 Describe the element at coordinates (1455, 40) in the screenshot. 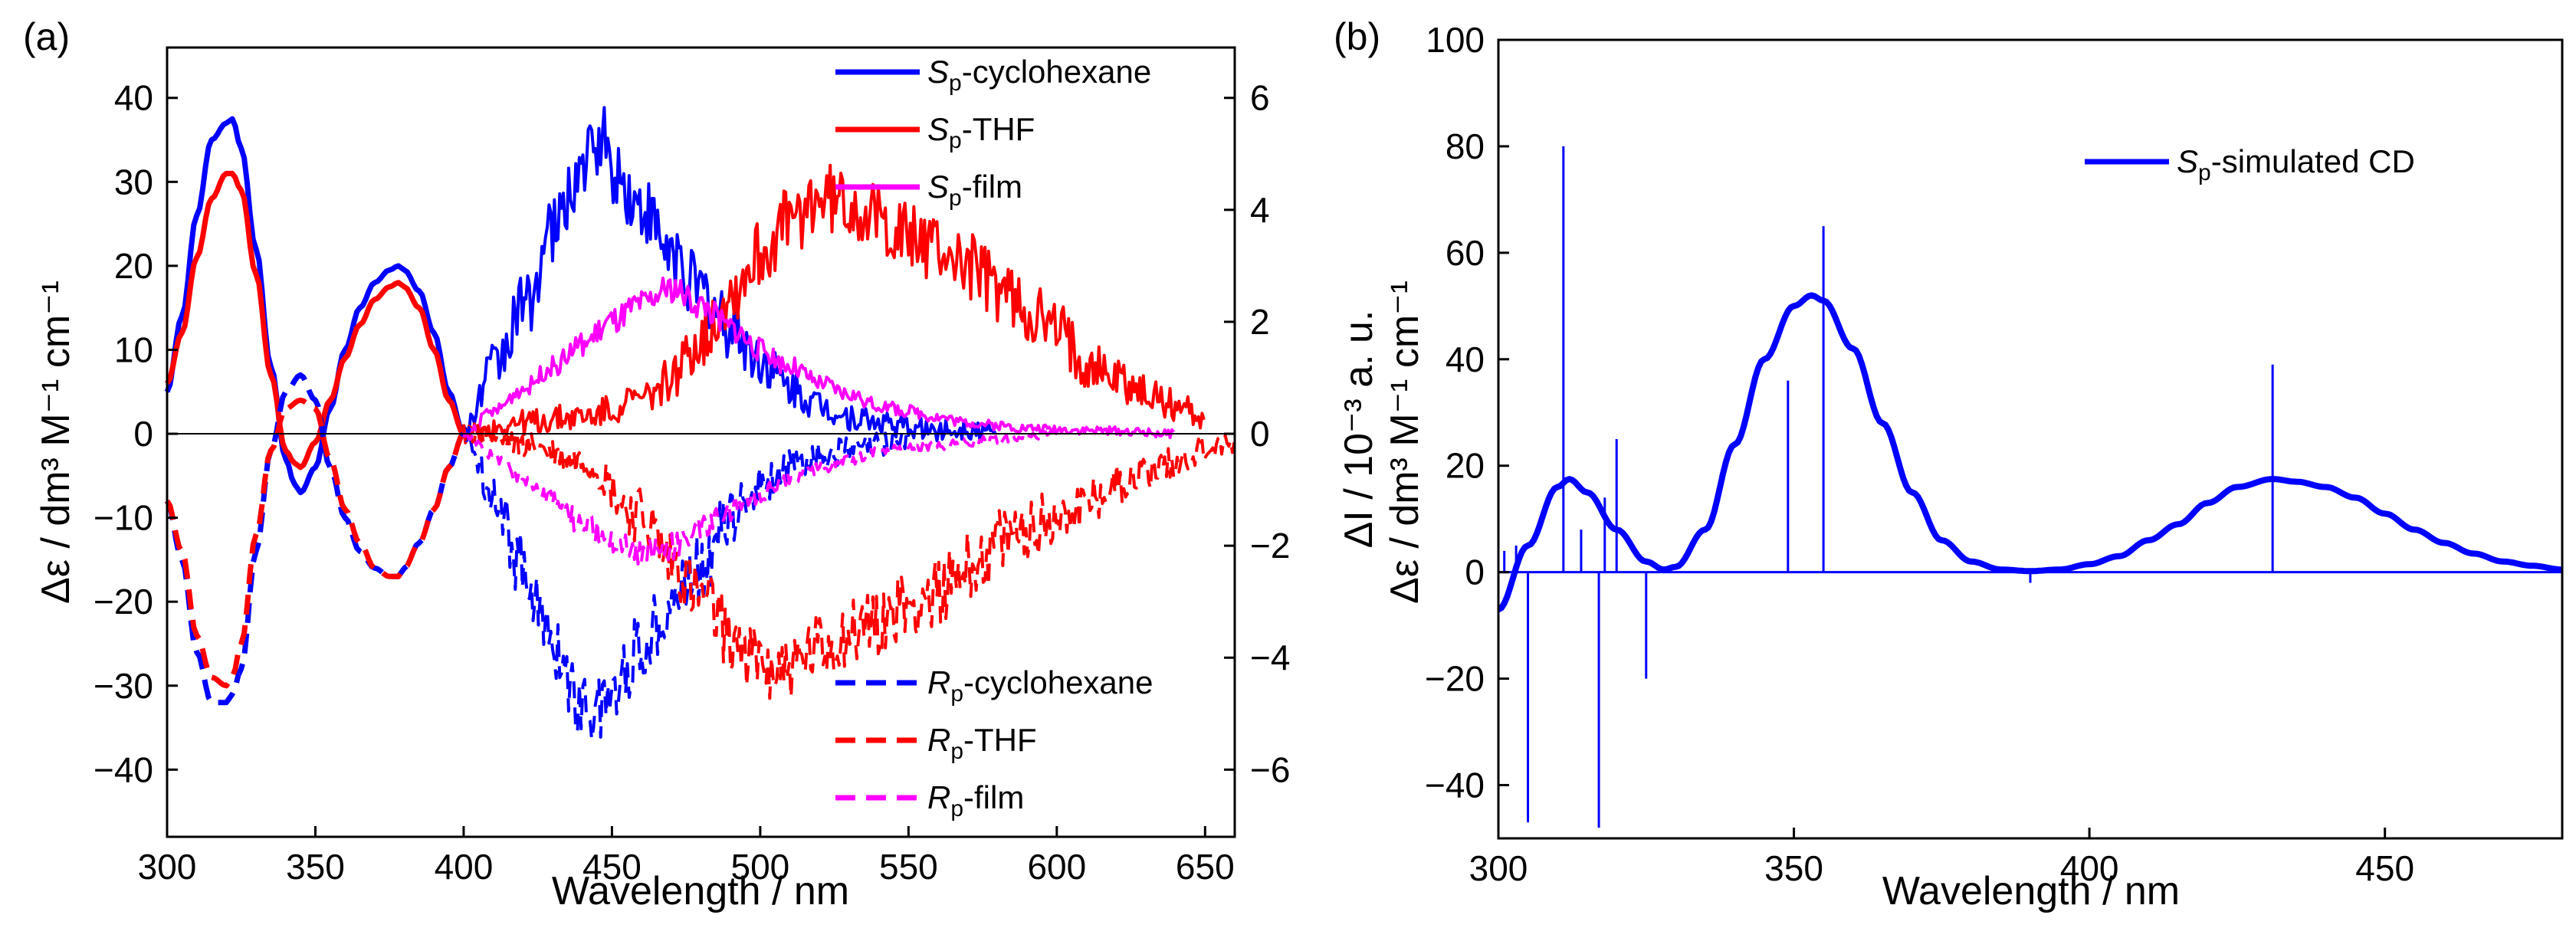

I see `panel-b-y-tick-label-7: 100` at that location.